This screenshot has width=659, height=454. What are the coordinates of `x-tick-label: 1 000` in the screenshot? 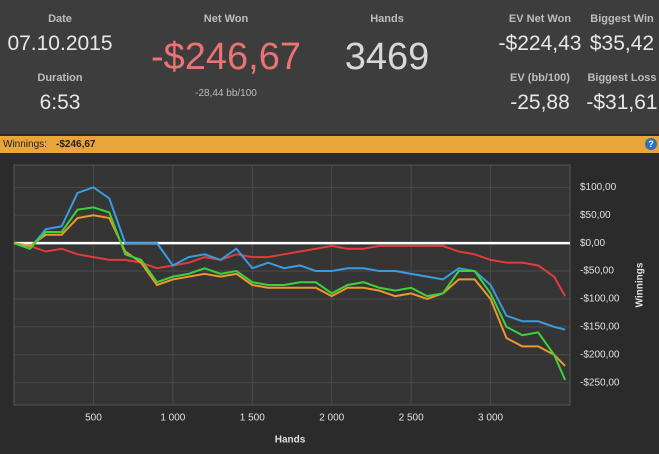 It's located at (172, 418).